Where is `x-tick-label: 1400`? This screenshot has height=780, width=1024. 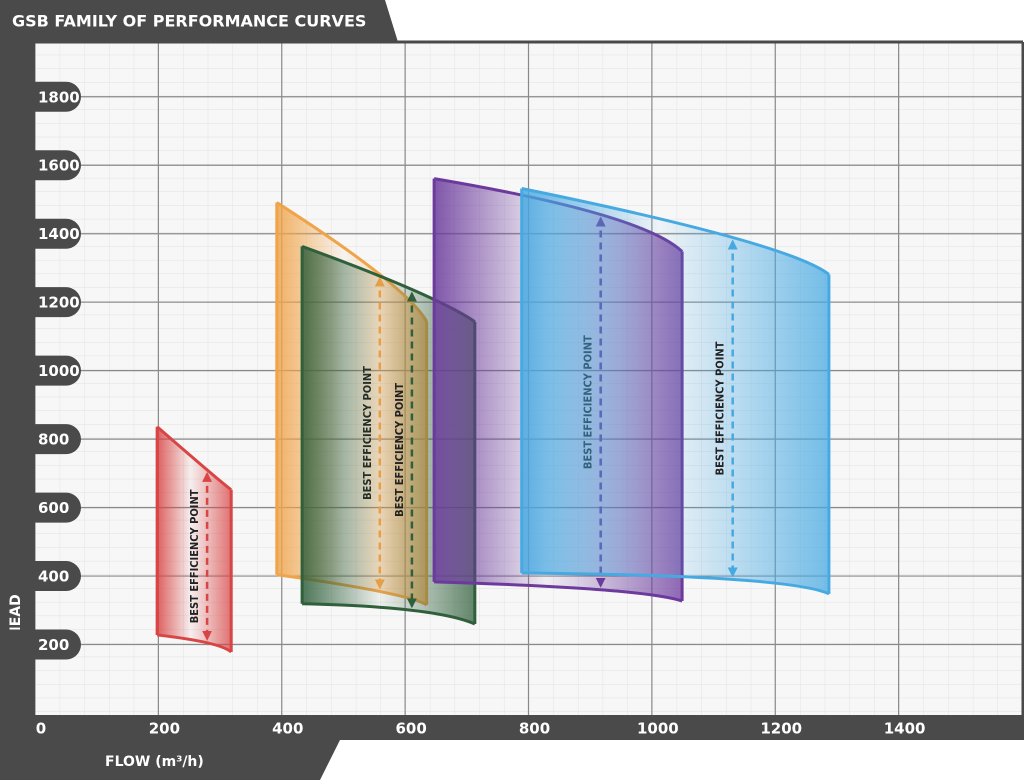
x-tick-label: 1400 is located at coordinates (905, 729).